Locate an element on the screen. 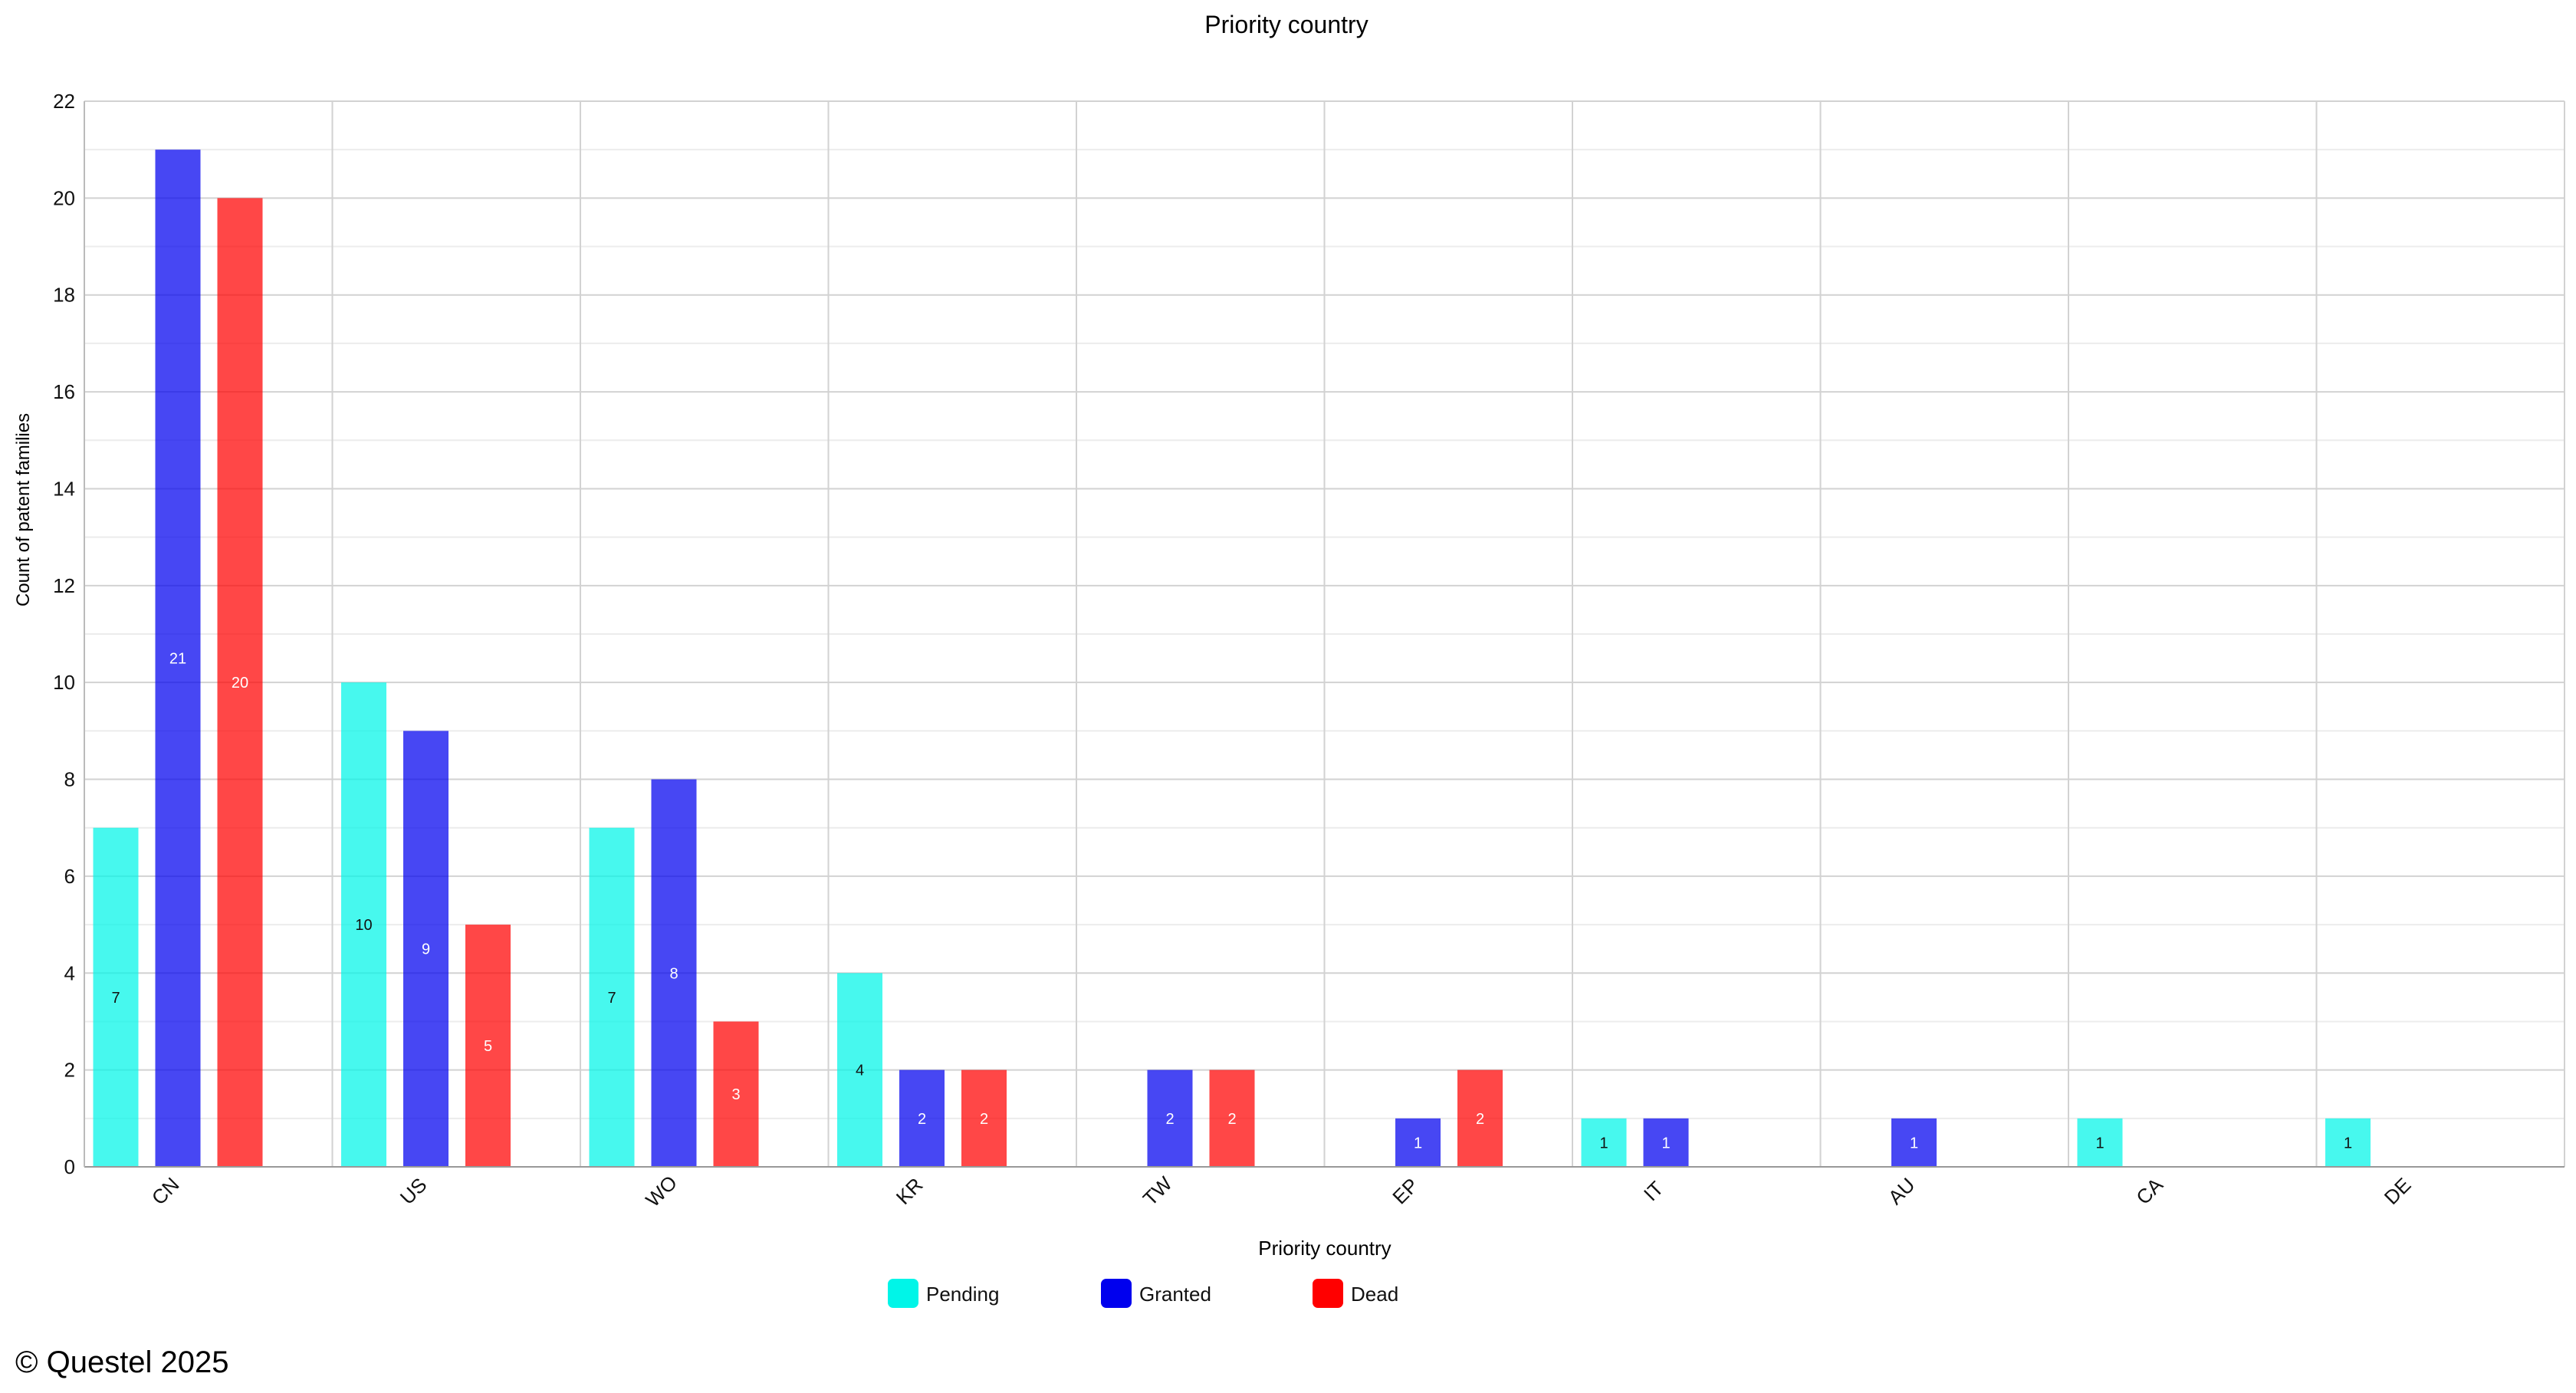 The width and height of the screenshot is (2576, 1393). x-tick-label: TW is located at coordinates (1158, 1190).